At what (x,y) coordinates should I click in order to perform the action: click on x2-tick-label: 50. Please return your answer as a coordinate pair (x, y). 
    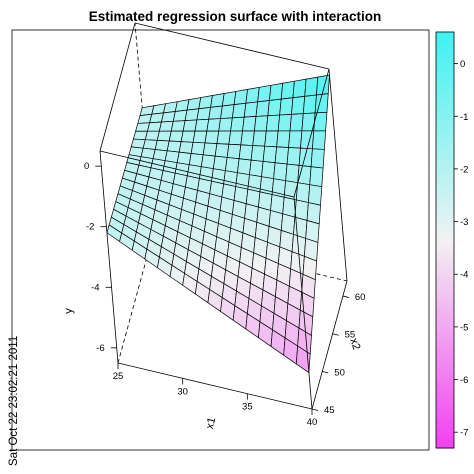
    Looking at the image, I should click on (339, 372).